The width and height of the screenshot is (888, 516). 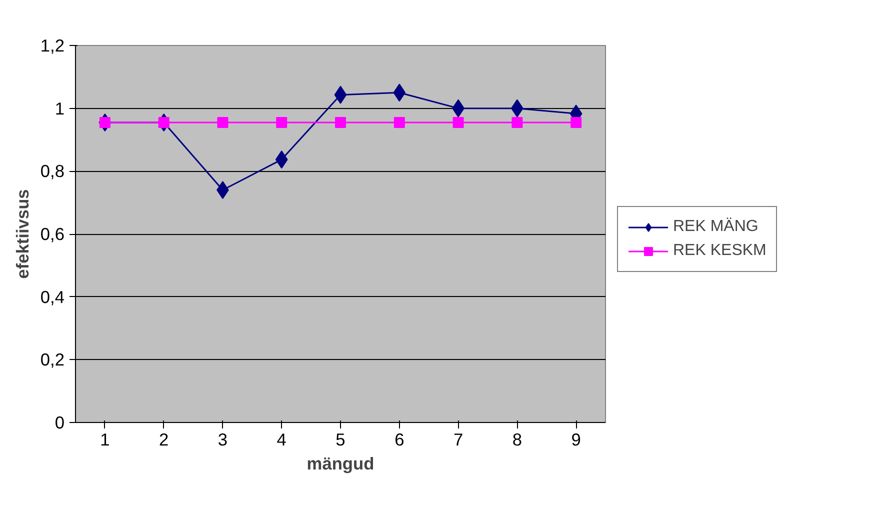 I want to click on x-tick-label: 7, so click(x=458, y=440).